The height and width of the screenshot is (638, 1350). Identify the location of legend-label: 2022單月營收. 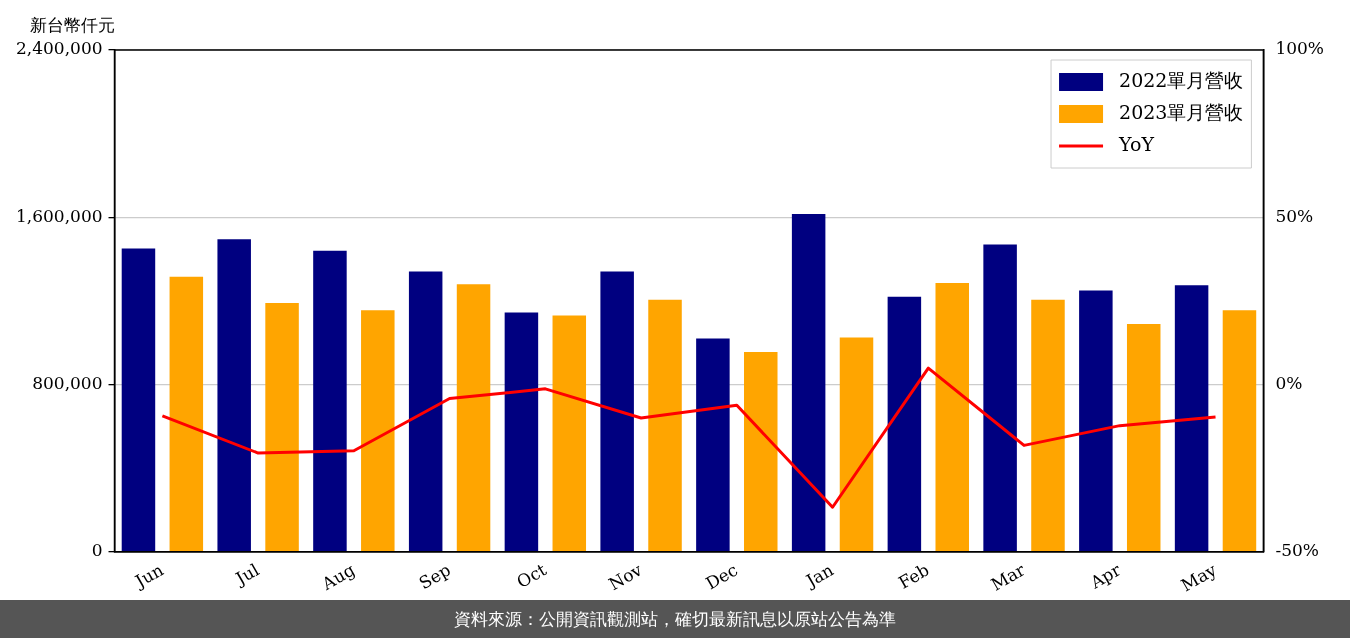
(1181, 79).